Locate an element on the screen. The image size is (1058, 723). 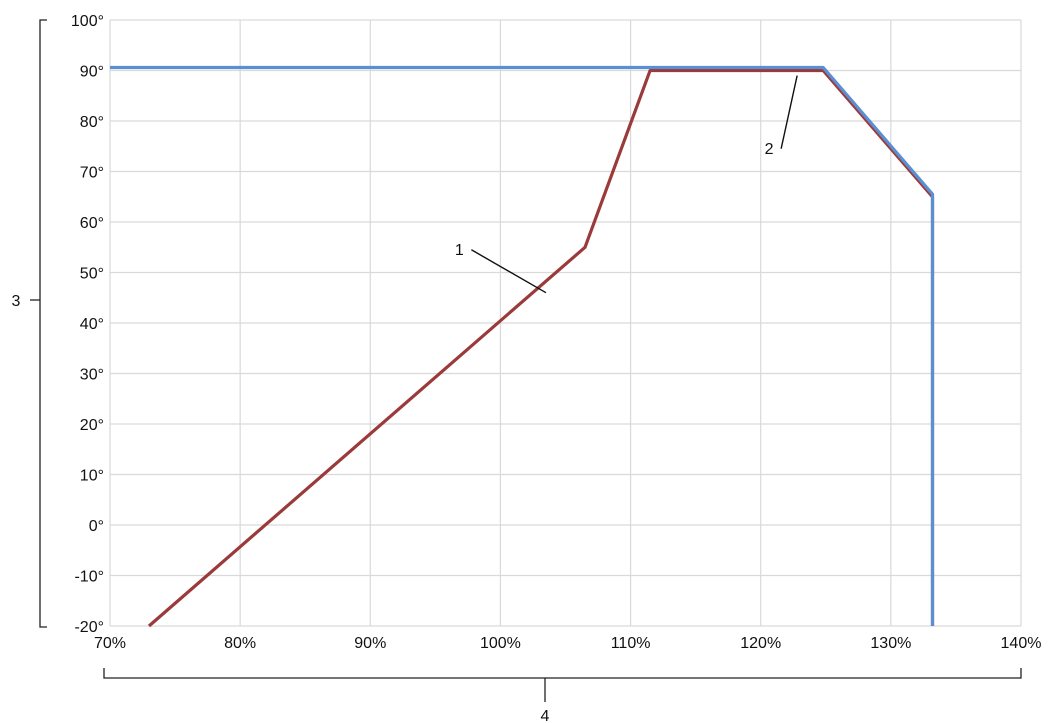
y-tick-label: 100° is located at coordinates (87, 21).